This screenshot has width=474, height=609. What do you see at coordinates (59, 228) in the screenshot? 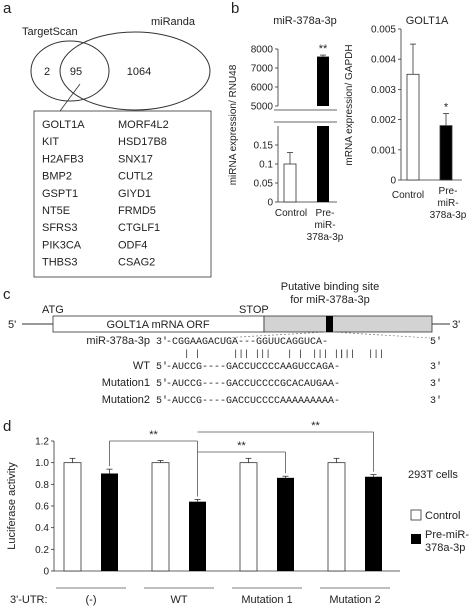
I see `gene-name: SFRS3` at bounding box center [59, 228].